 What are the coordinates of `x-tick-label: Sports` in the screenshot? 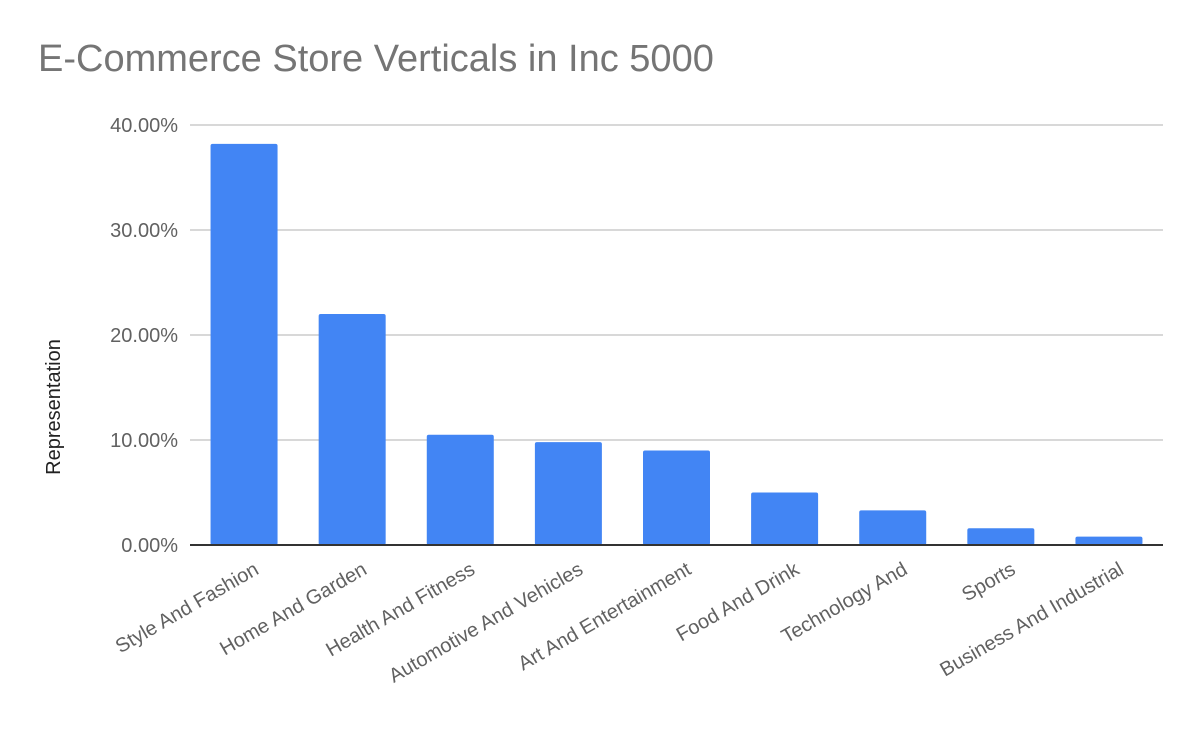 It's located at (988, 582).